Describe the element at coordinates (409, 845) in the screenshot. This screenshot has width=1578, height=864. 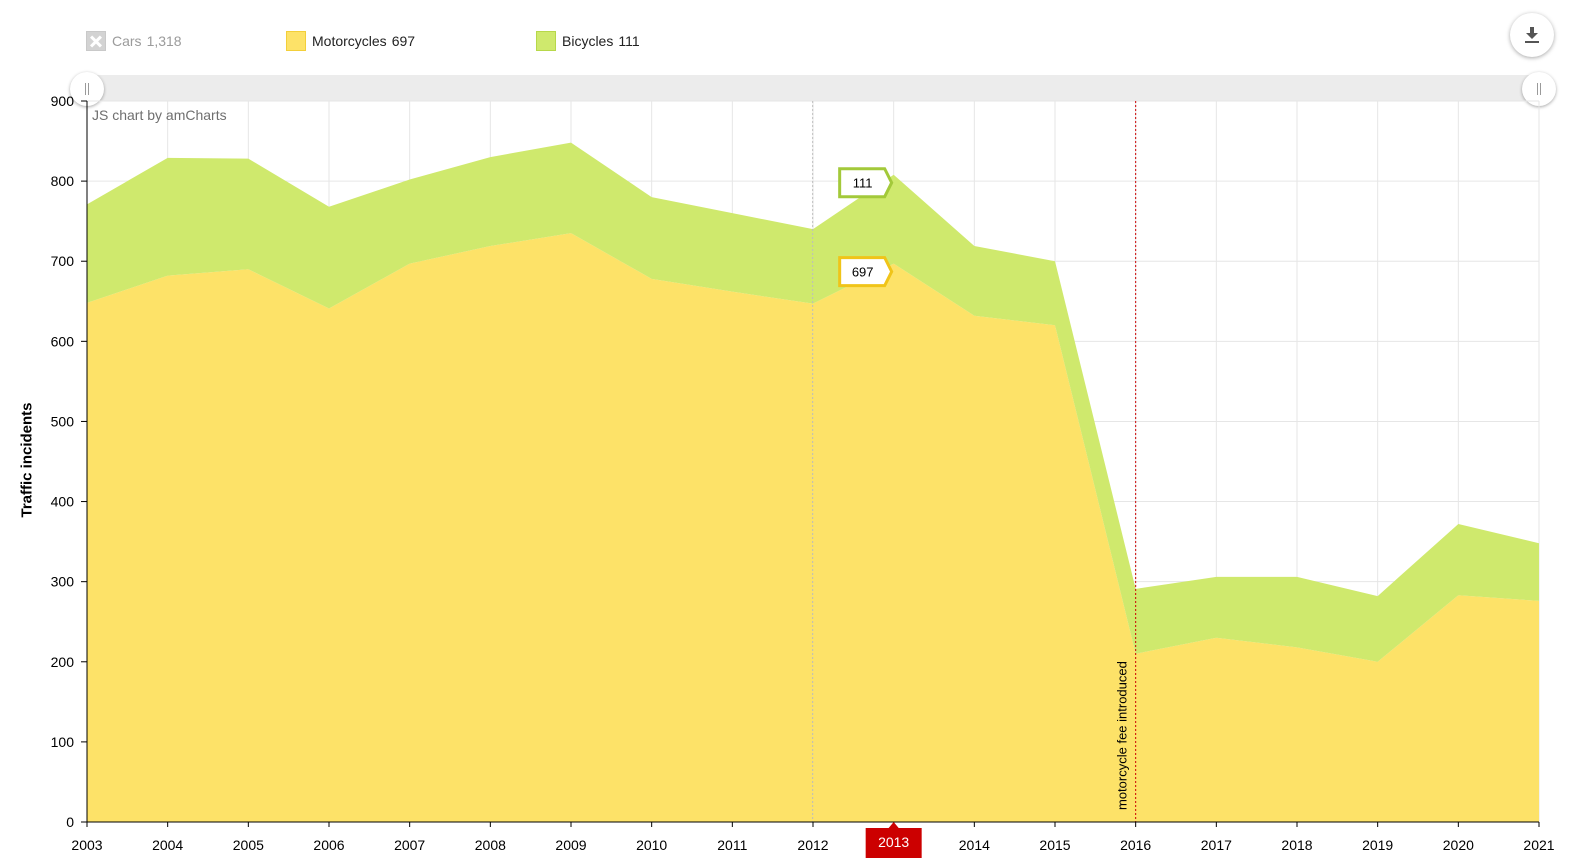
I see `x-tick-label: 2007` at that location.